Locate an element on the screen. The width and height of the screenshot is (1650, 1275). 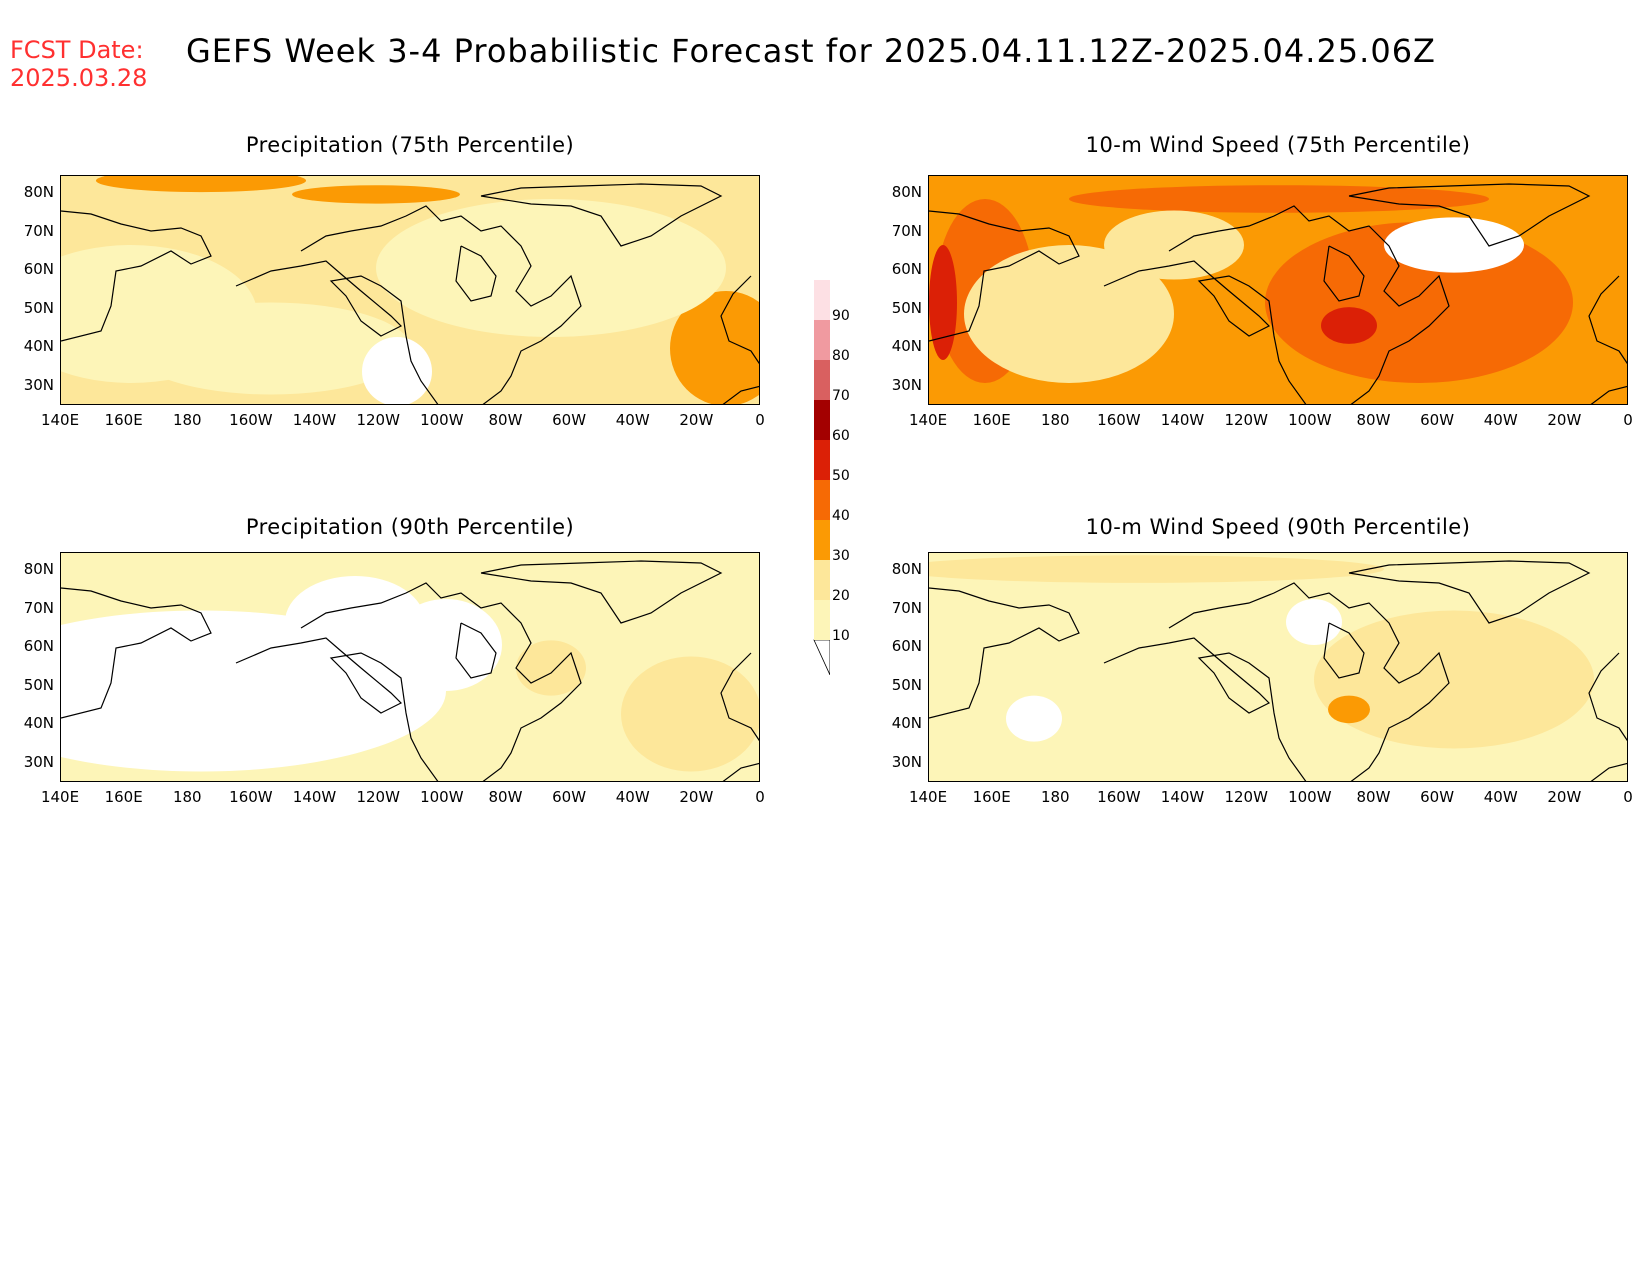
colorbar-level-label: 40 is located at coordinates (841, 516).